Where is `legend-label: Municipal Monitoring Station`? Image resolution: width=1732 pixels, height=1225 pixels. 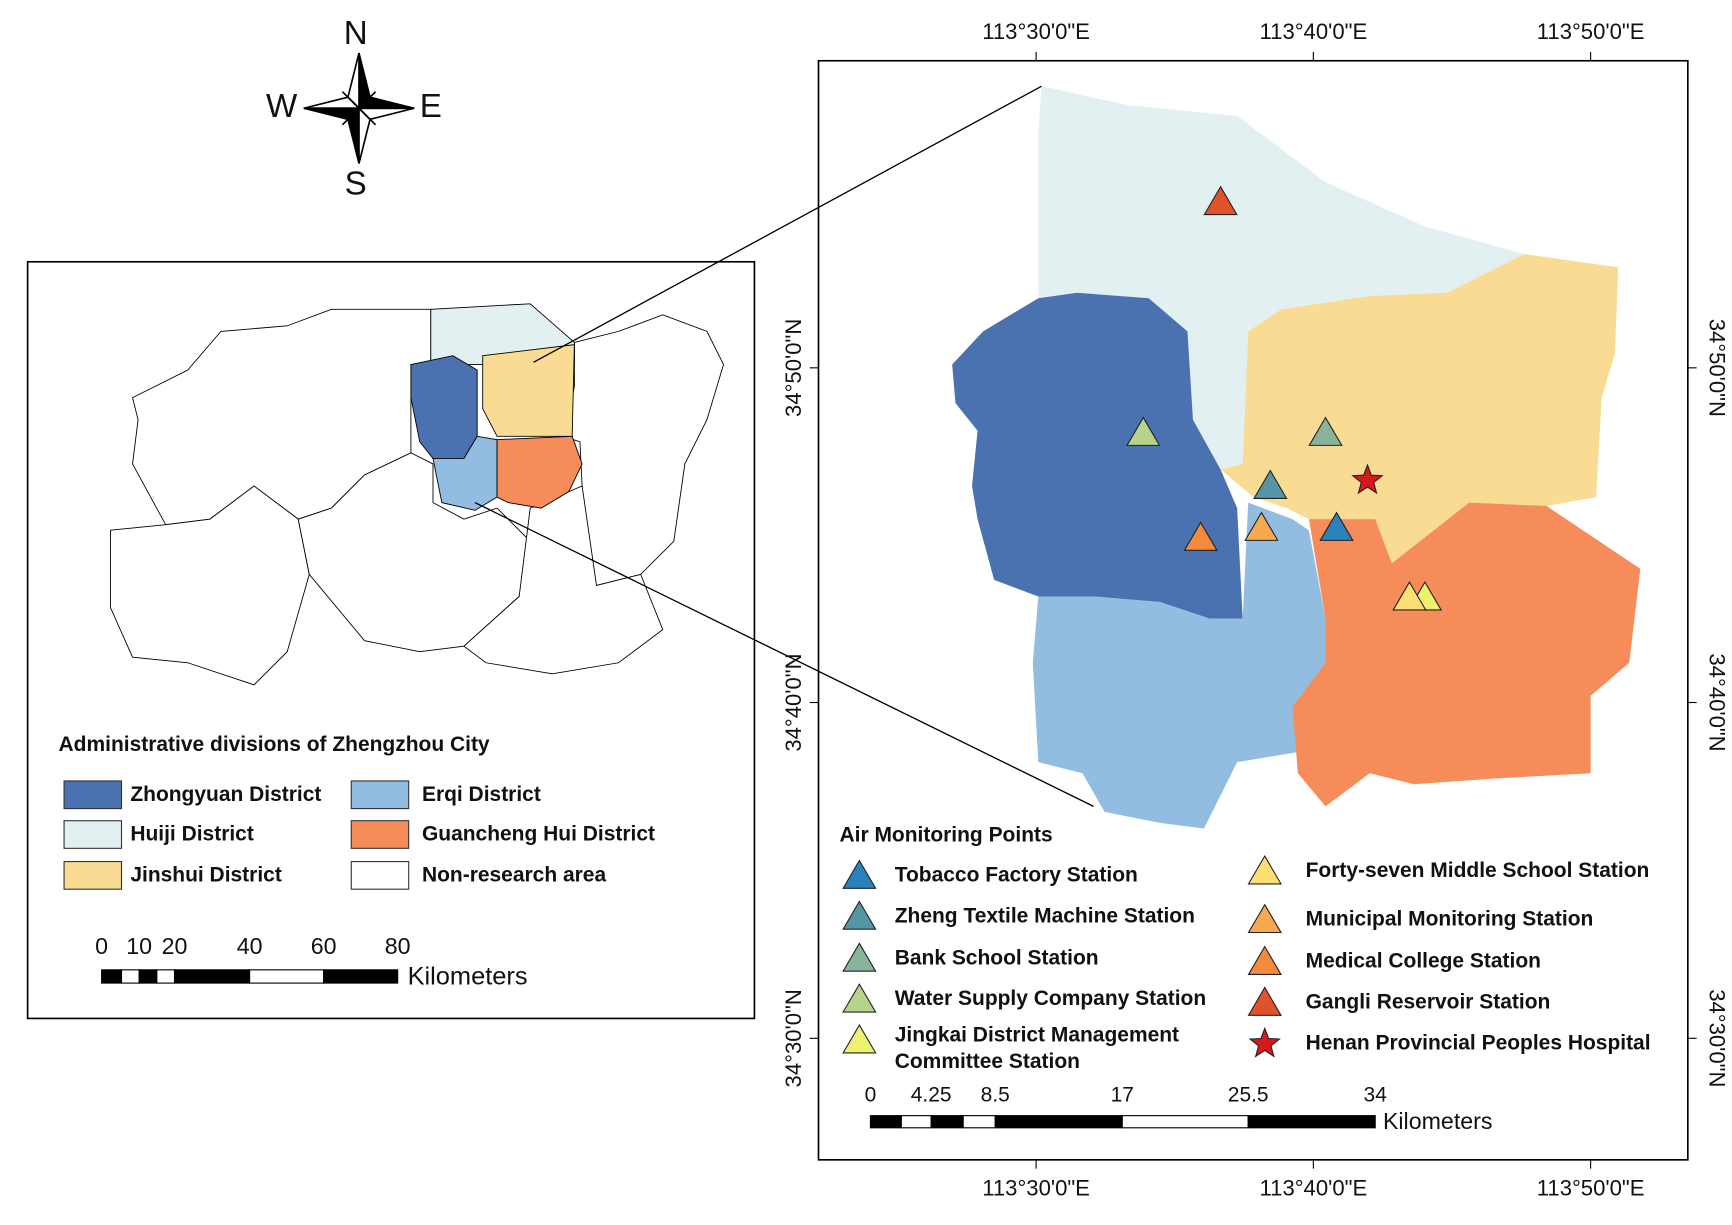
legend-label: Municipal Monitoring Station is located at coordinates (1450, 919).